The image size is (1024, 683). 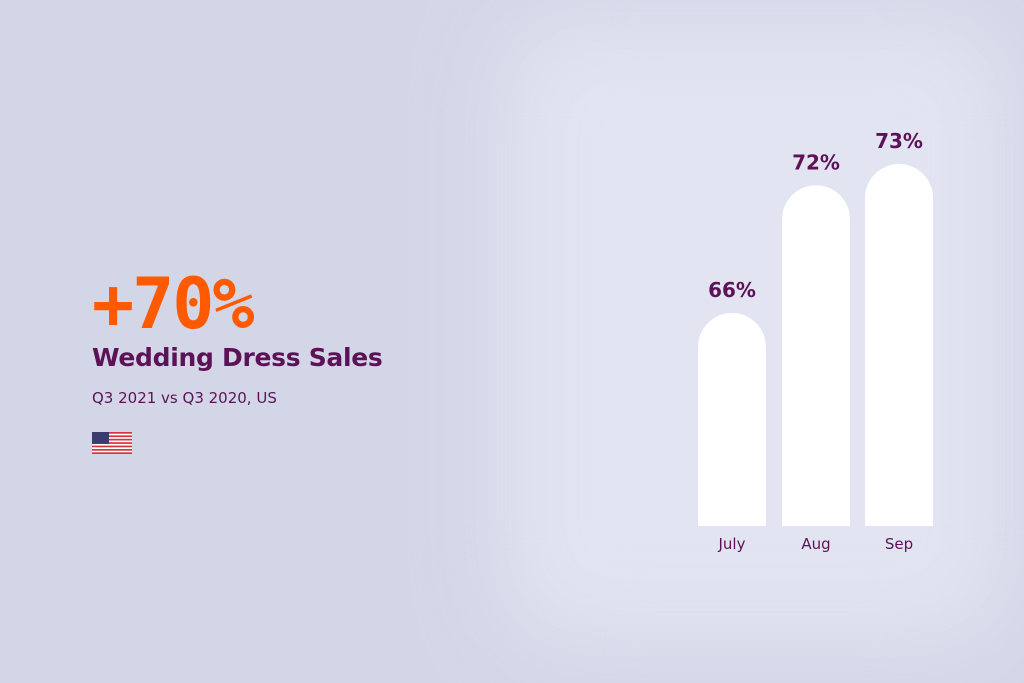 What do you see at coordinates (732, 544) in the screenshot?
I see `category-label: July` at bounding box center [732, 544].